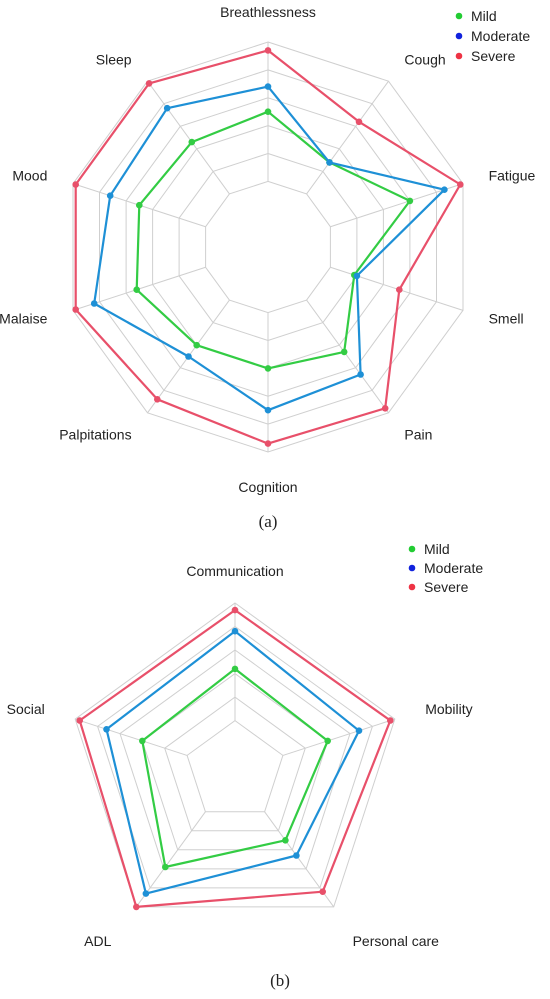  Describe the element at coordinates (106, 729) in the screenshot. I see `data-point-moderate-social` at that location.